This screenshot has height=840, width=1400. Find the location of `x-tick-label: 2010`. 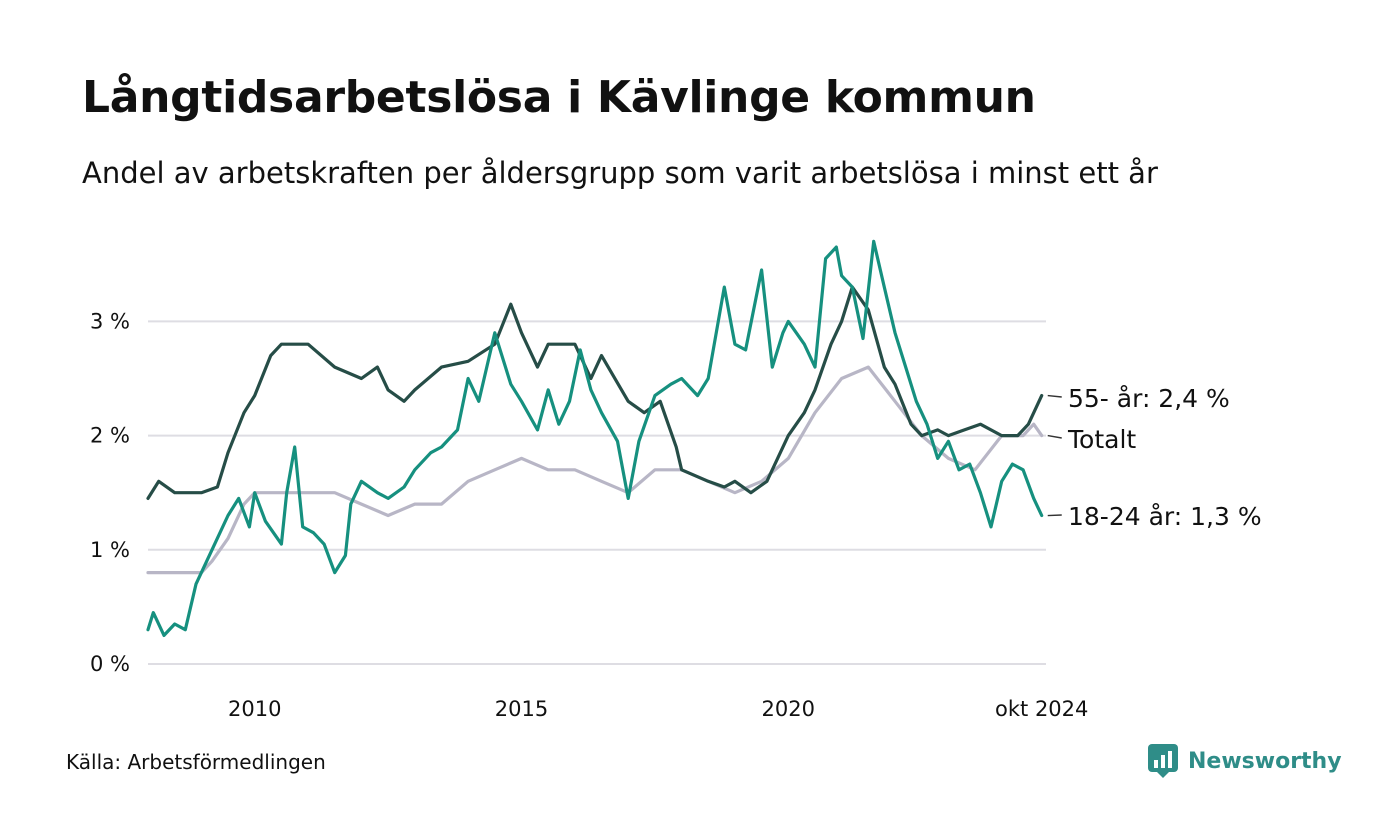

x-tick-label: 2010 is located at coordinates (254, 709).